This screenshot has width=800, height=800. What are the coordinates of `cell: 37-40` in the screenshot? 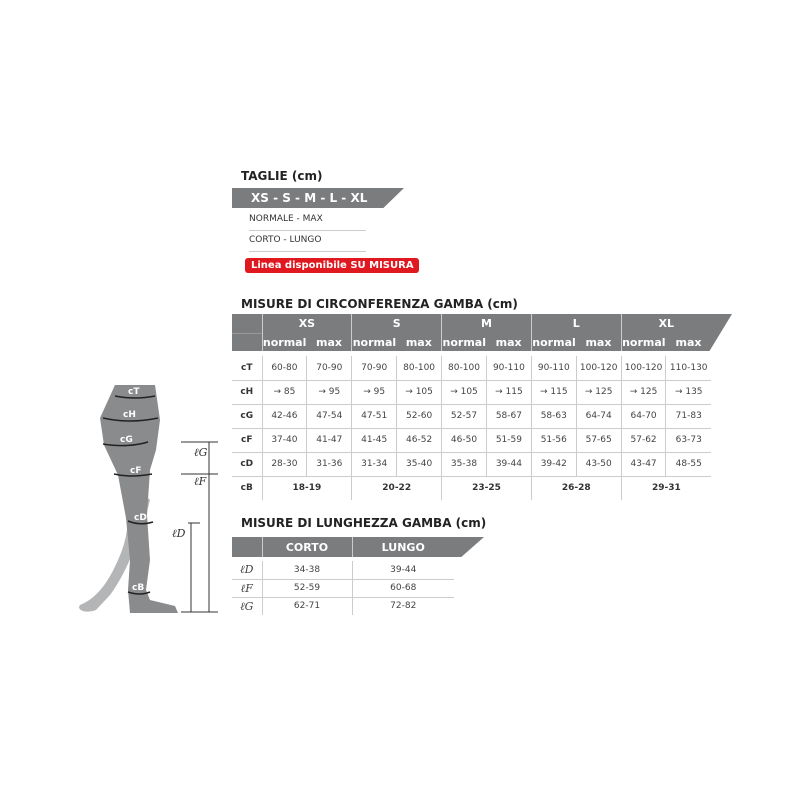 It's located at (284, 440).